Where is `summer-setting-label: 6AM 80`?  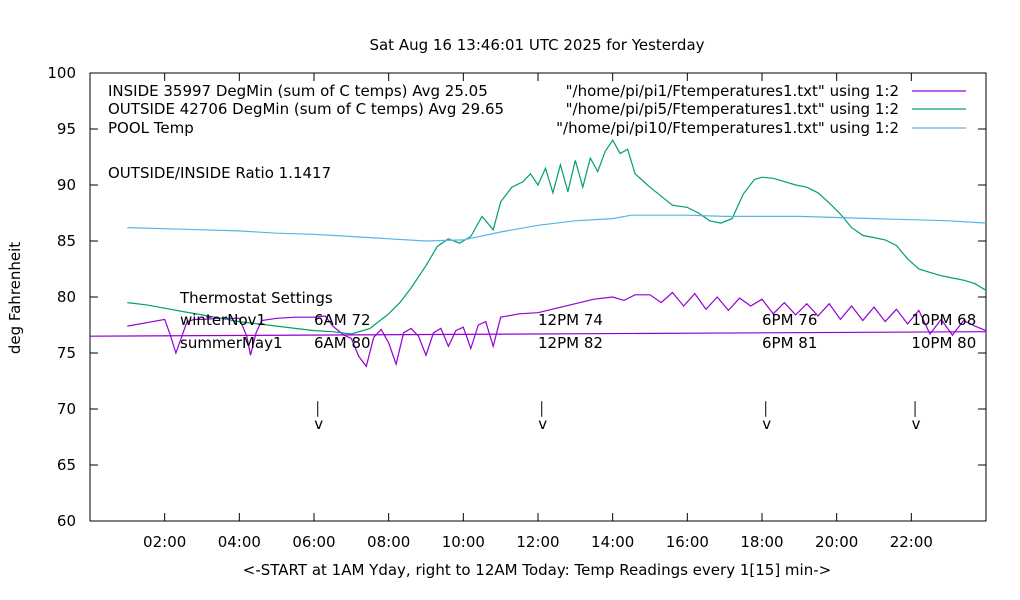
summer-setting-label: 6AM 80 is located at coordinates (342, 343).